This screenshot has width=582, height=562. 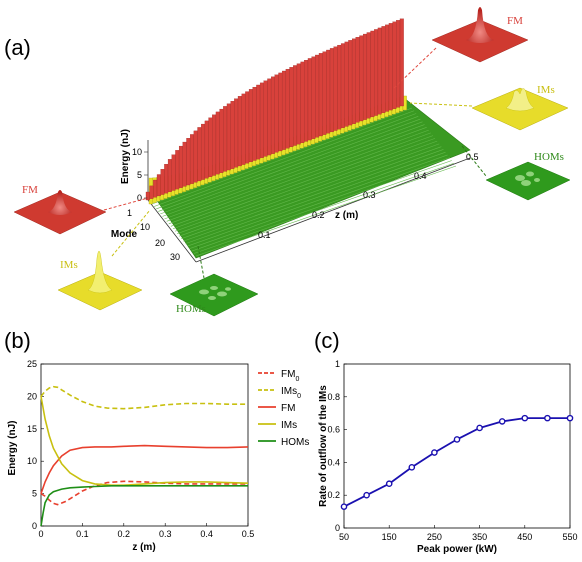 I want to click on x-tick-label: 150, so click(x=389, y=537).